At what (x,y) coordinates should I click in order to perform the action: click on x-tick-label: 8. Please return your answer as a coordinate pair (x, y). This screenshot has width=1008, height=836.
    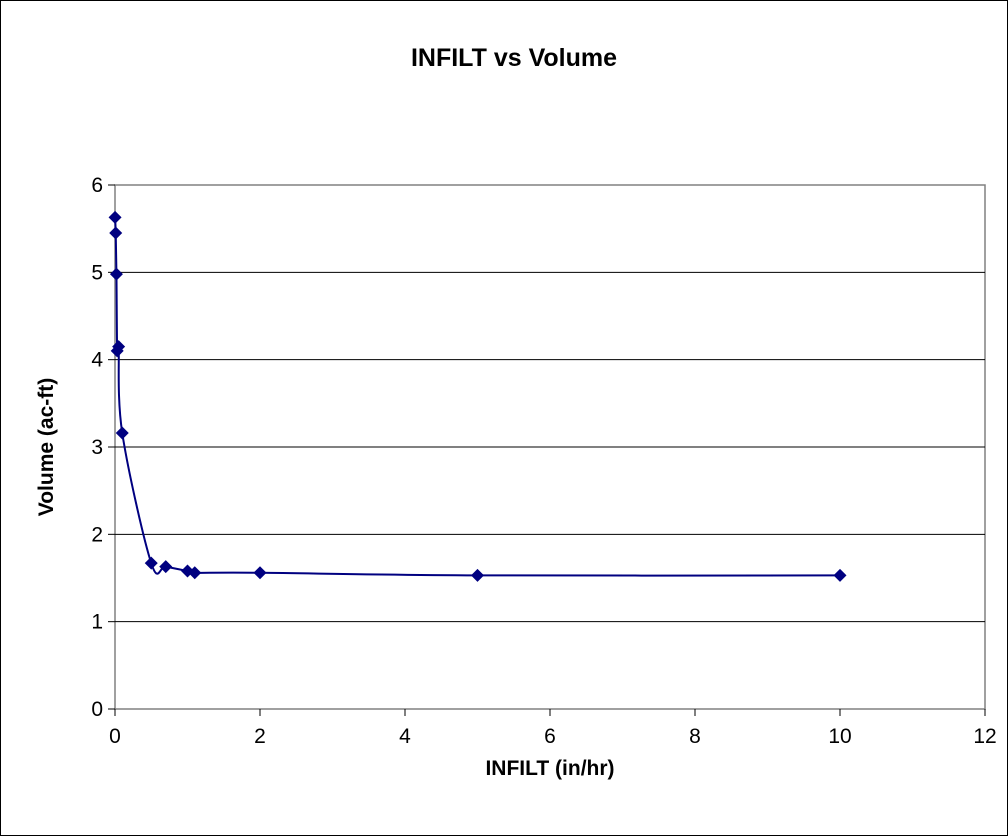
    Looking at the image, I should click on (695, 736).